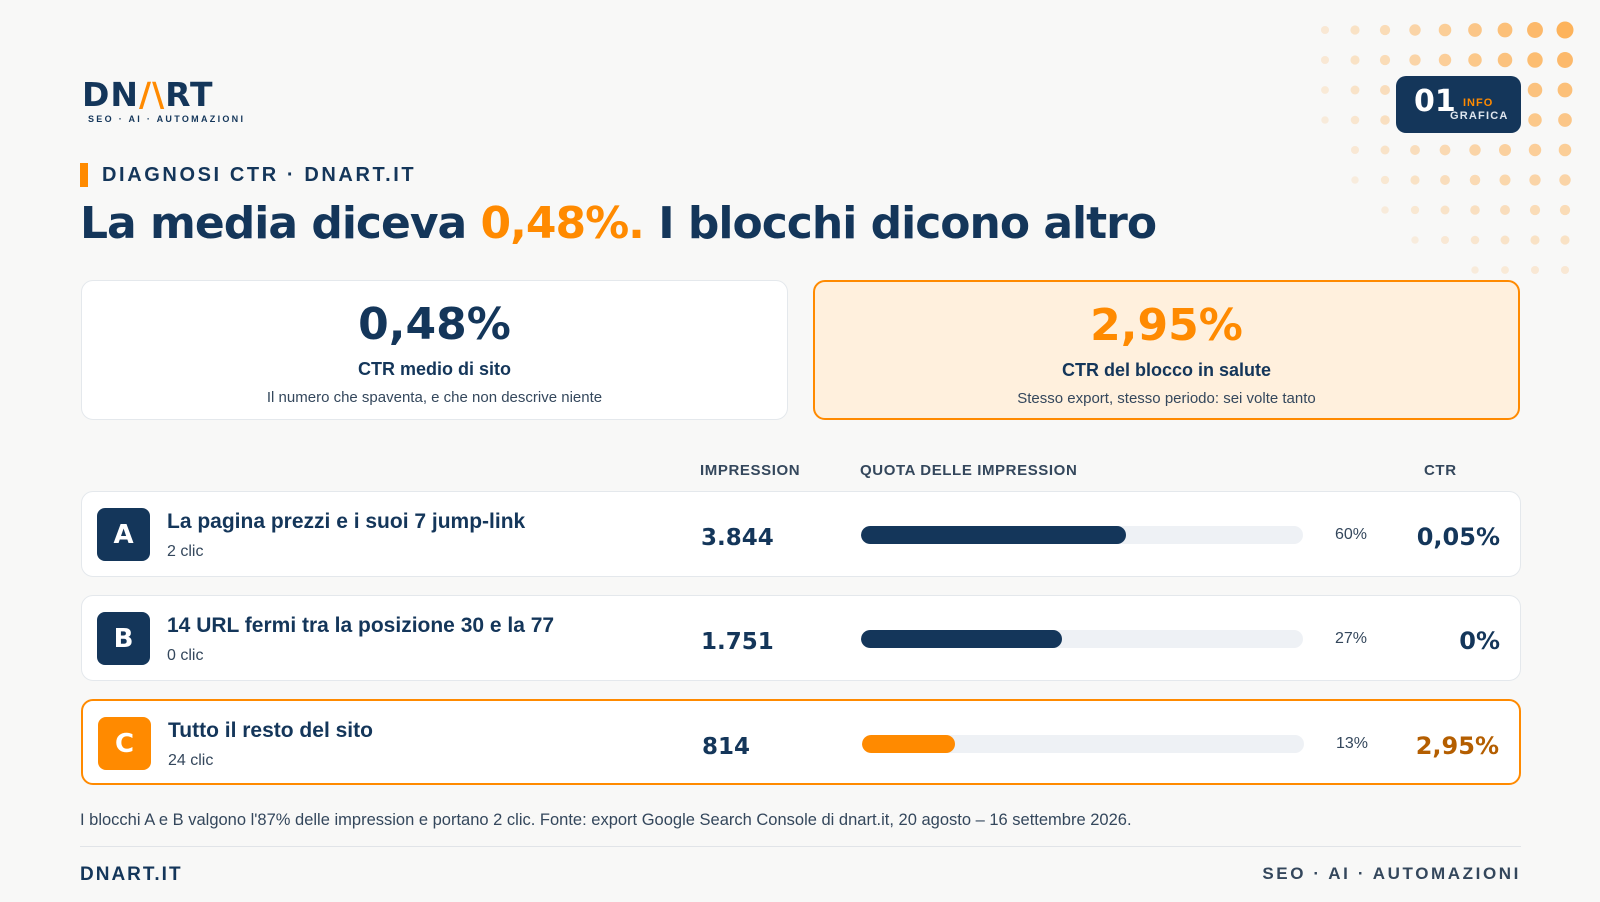  What do you see at coordinates (800, 846) in the screenshot?
I see `footer-divider` at bounding box center [800, 846].